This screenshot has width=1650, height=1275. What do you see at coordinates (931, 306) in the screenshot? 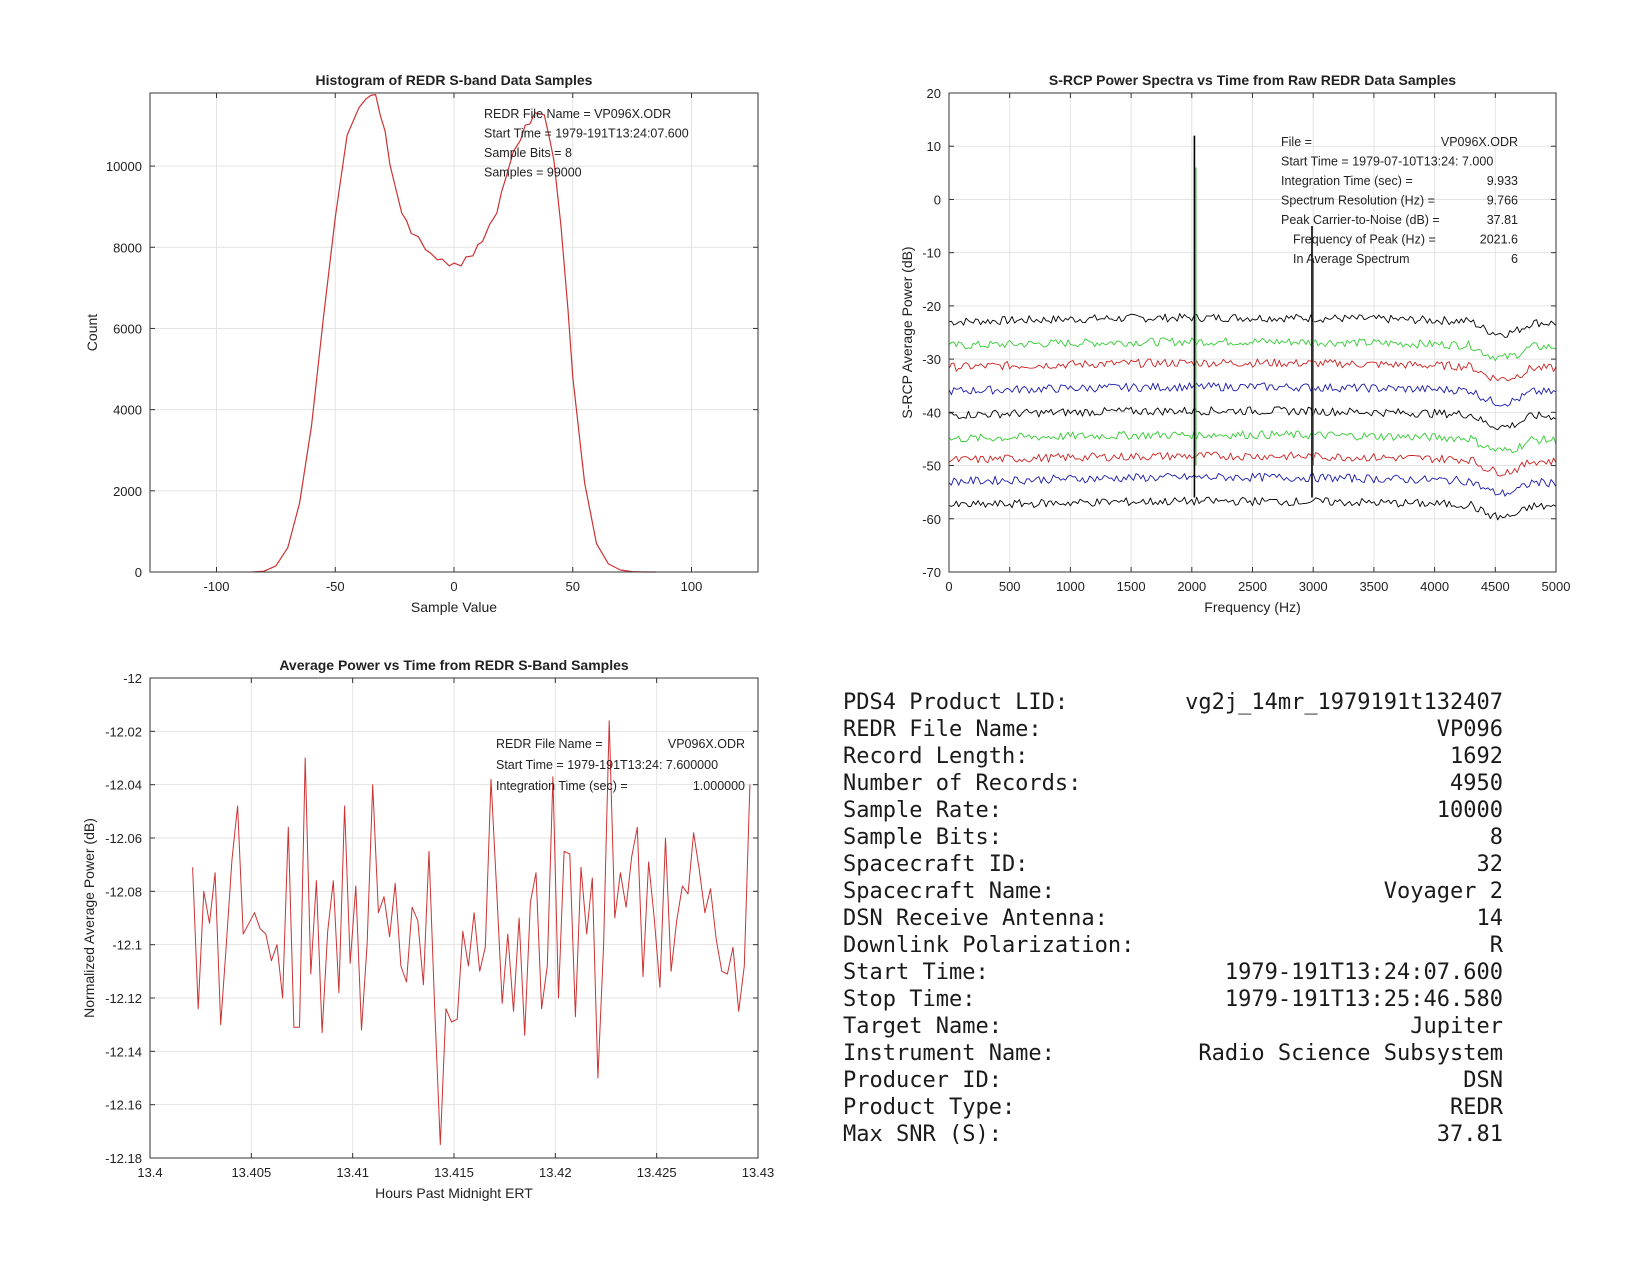
I see `y-tick-label: -20` at bounding box center [931, 306].